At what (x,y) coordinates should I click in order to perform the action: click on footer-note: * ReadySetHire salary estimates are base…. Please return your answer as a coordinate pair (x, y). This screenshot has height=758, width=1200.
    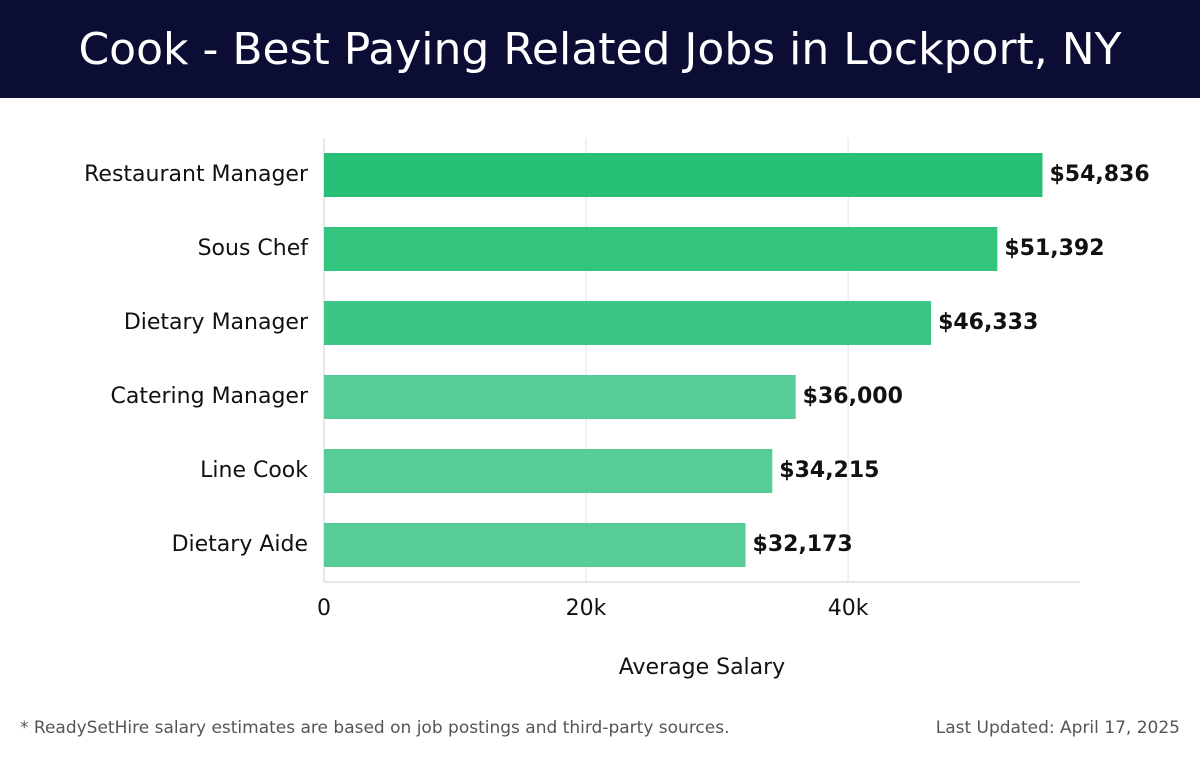
    Looking at the image, I should click on (375, 728).